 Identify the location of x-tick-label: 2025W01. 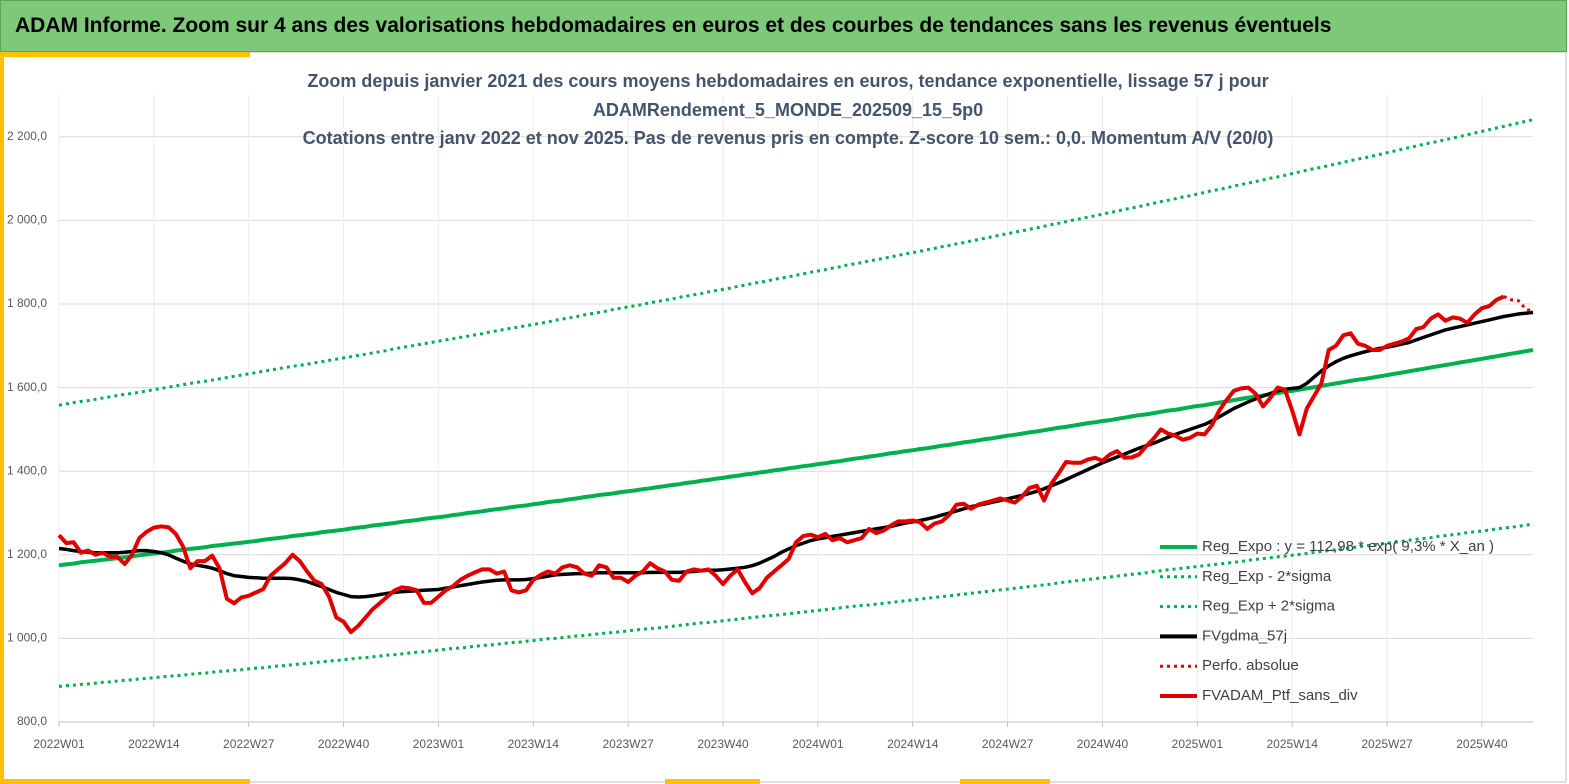
(1198, 744).